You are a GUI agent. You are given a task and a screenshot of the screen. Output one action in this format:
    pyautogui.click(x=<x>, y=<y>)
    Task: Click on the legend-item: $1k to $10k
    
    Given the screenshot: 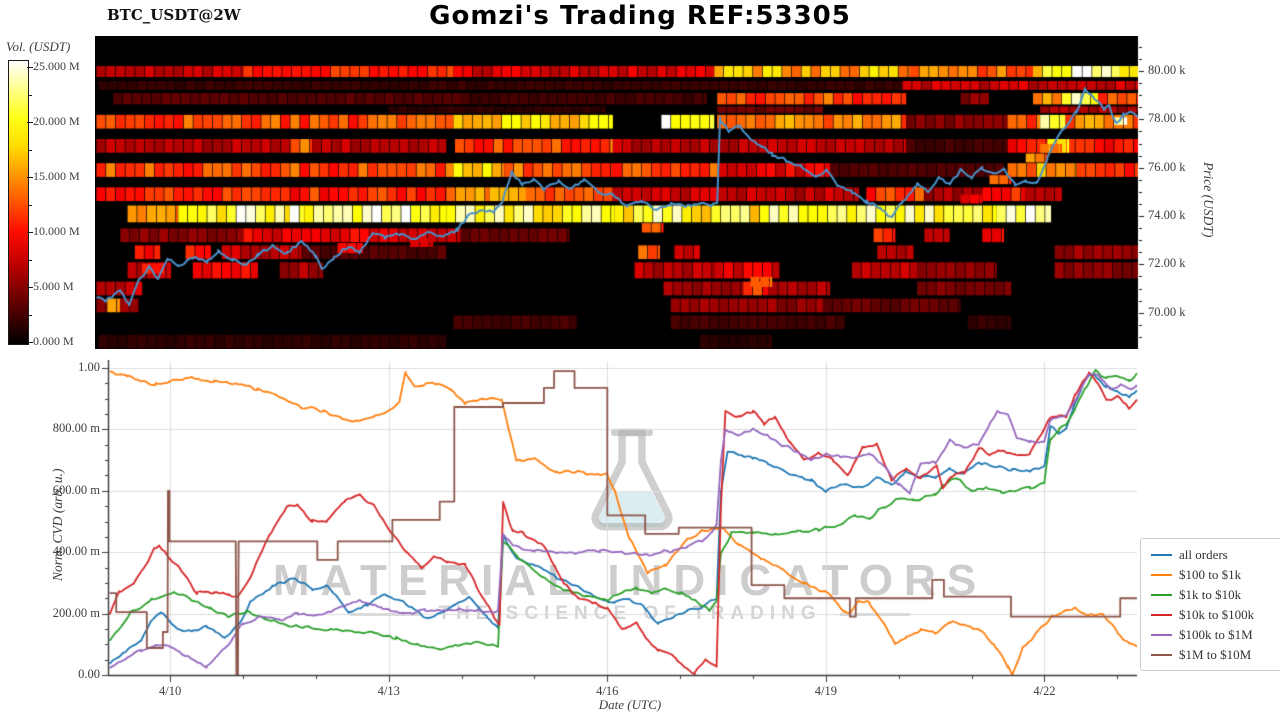 What is the action you would take?
    pyautogui.click(x=1215, y=595)
    